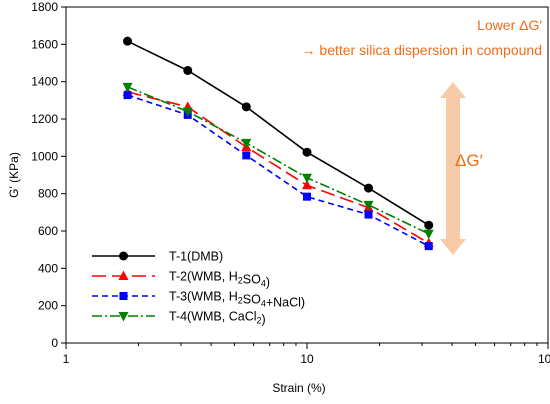 The width and height of the screenshot is (550, 404). I want to click on legend-entry: T-2(WMB, H2SO4), so click(181, 280).